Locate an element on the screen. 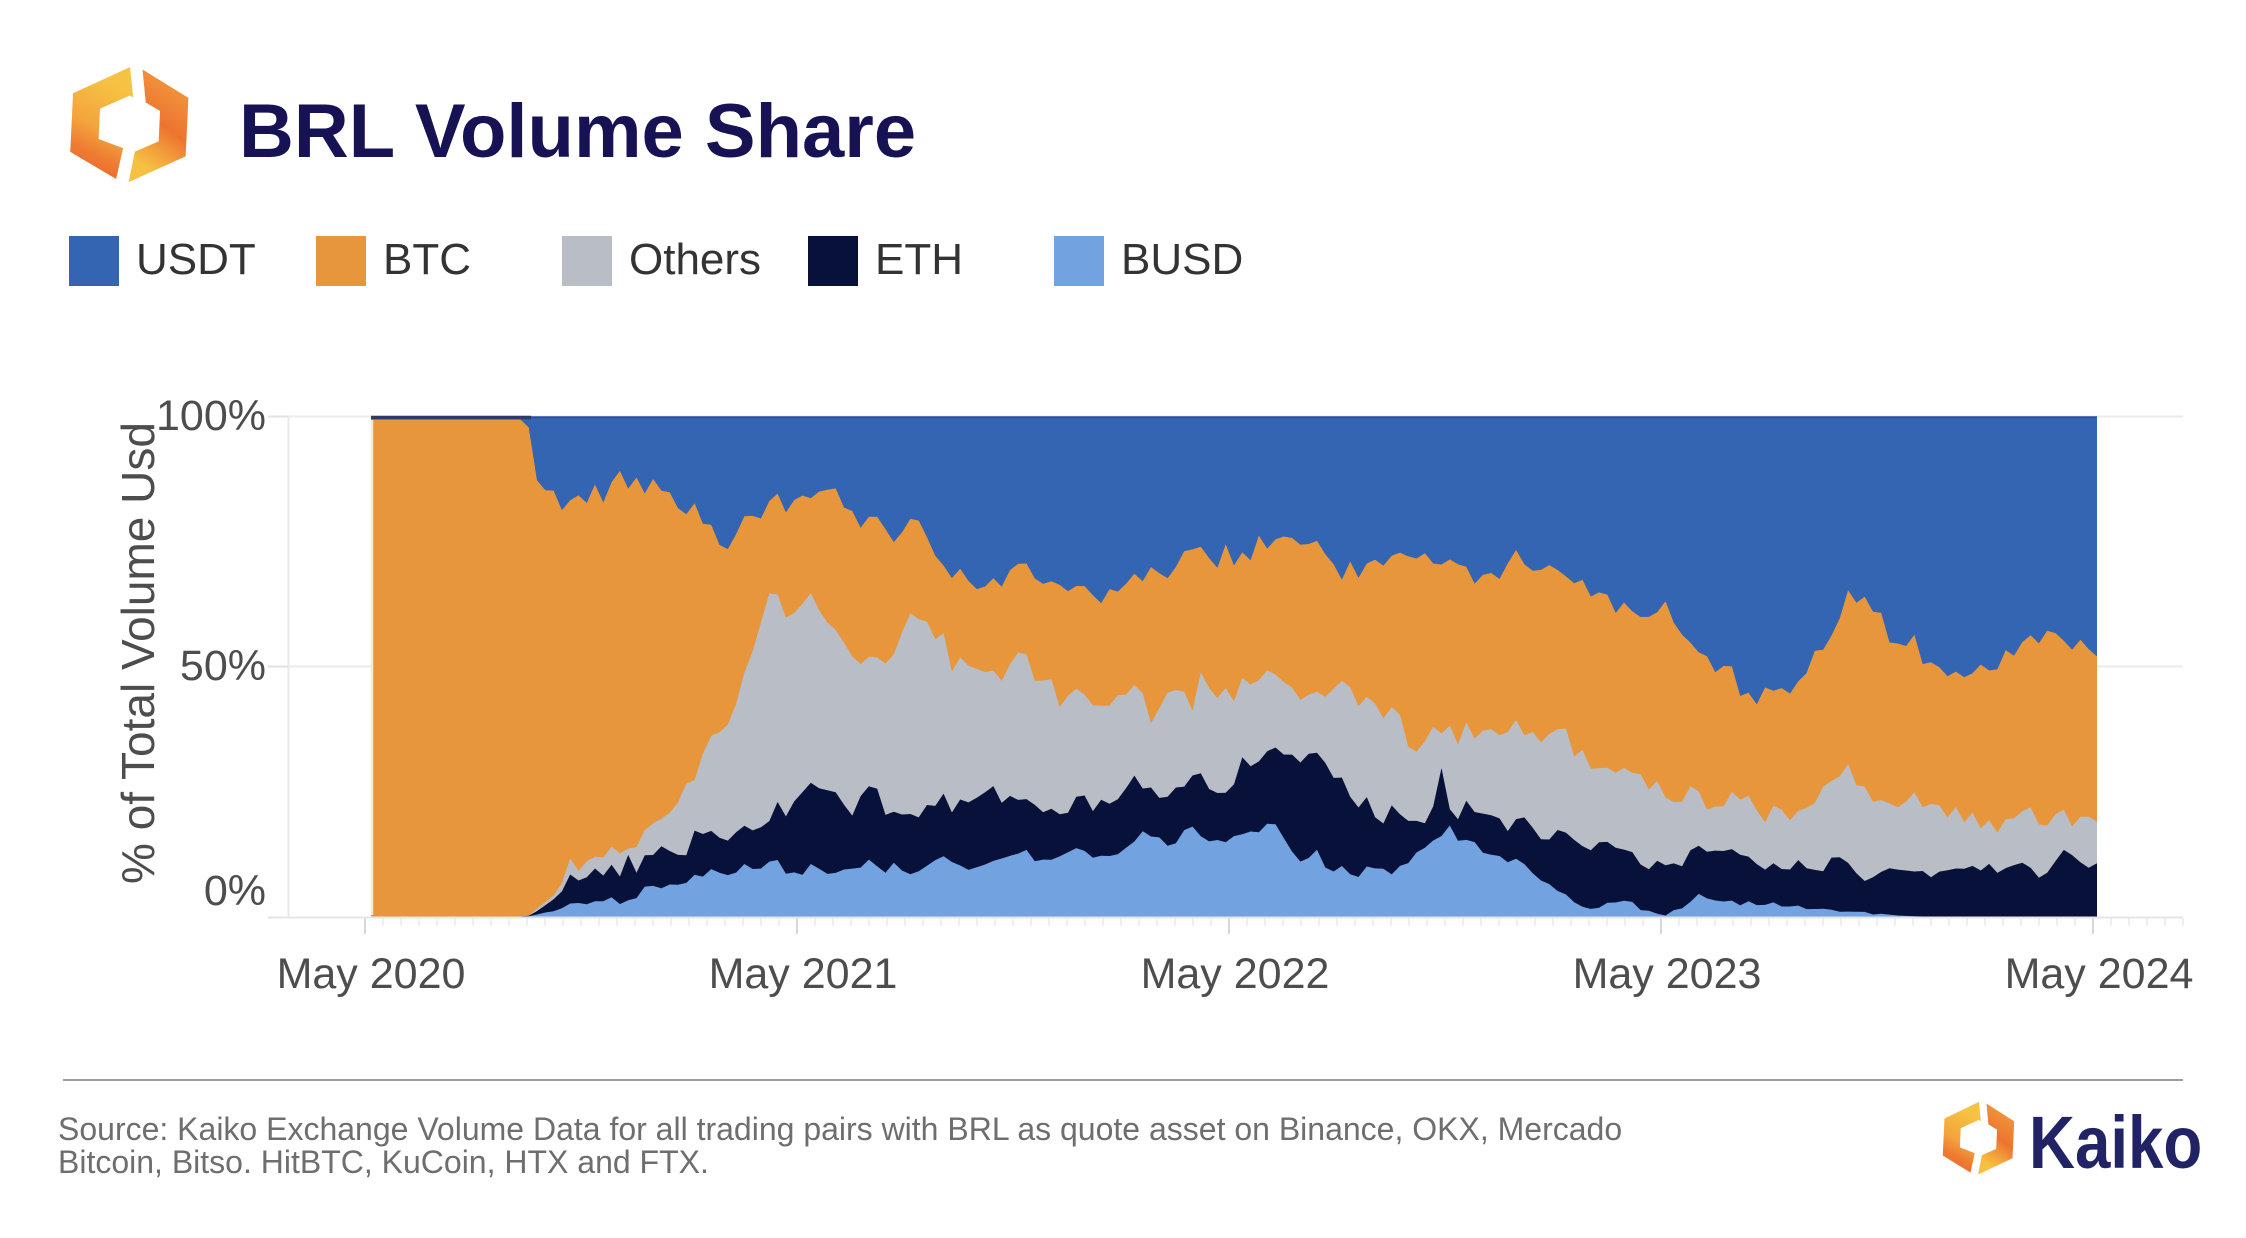  svg-text: 0% is located at coordinates (235, 891).